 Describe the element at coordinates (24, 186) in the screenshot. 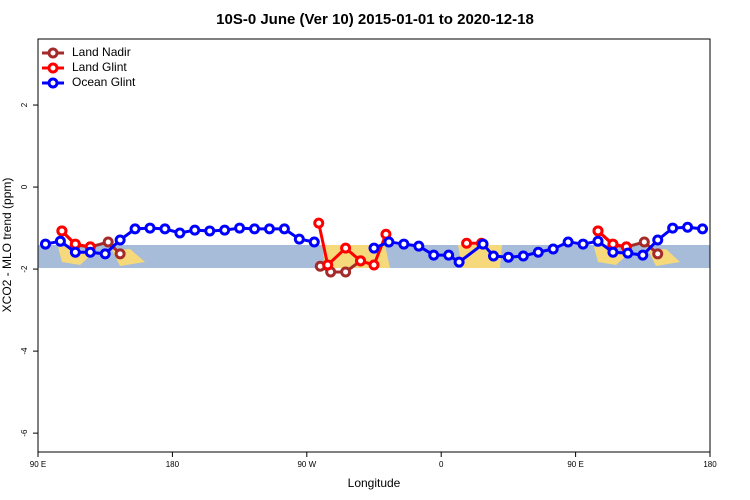

I see `y-tick-label: 0` at that location.